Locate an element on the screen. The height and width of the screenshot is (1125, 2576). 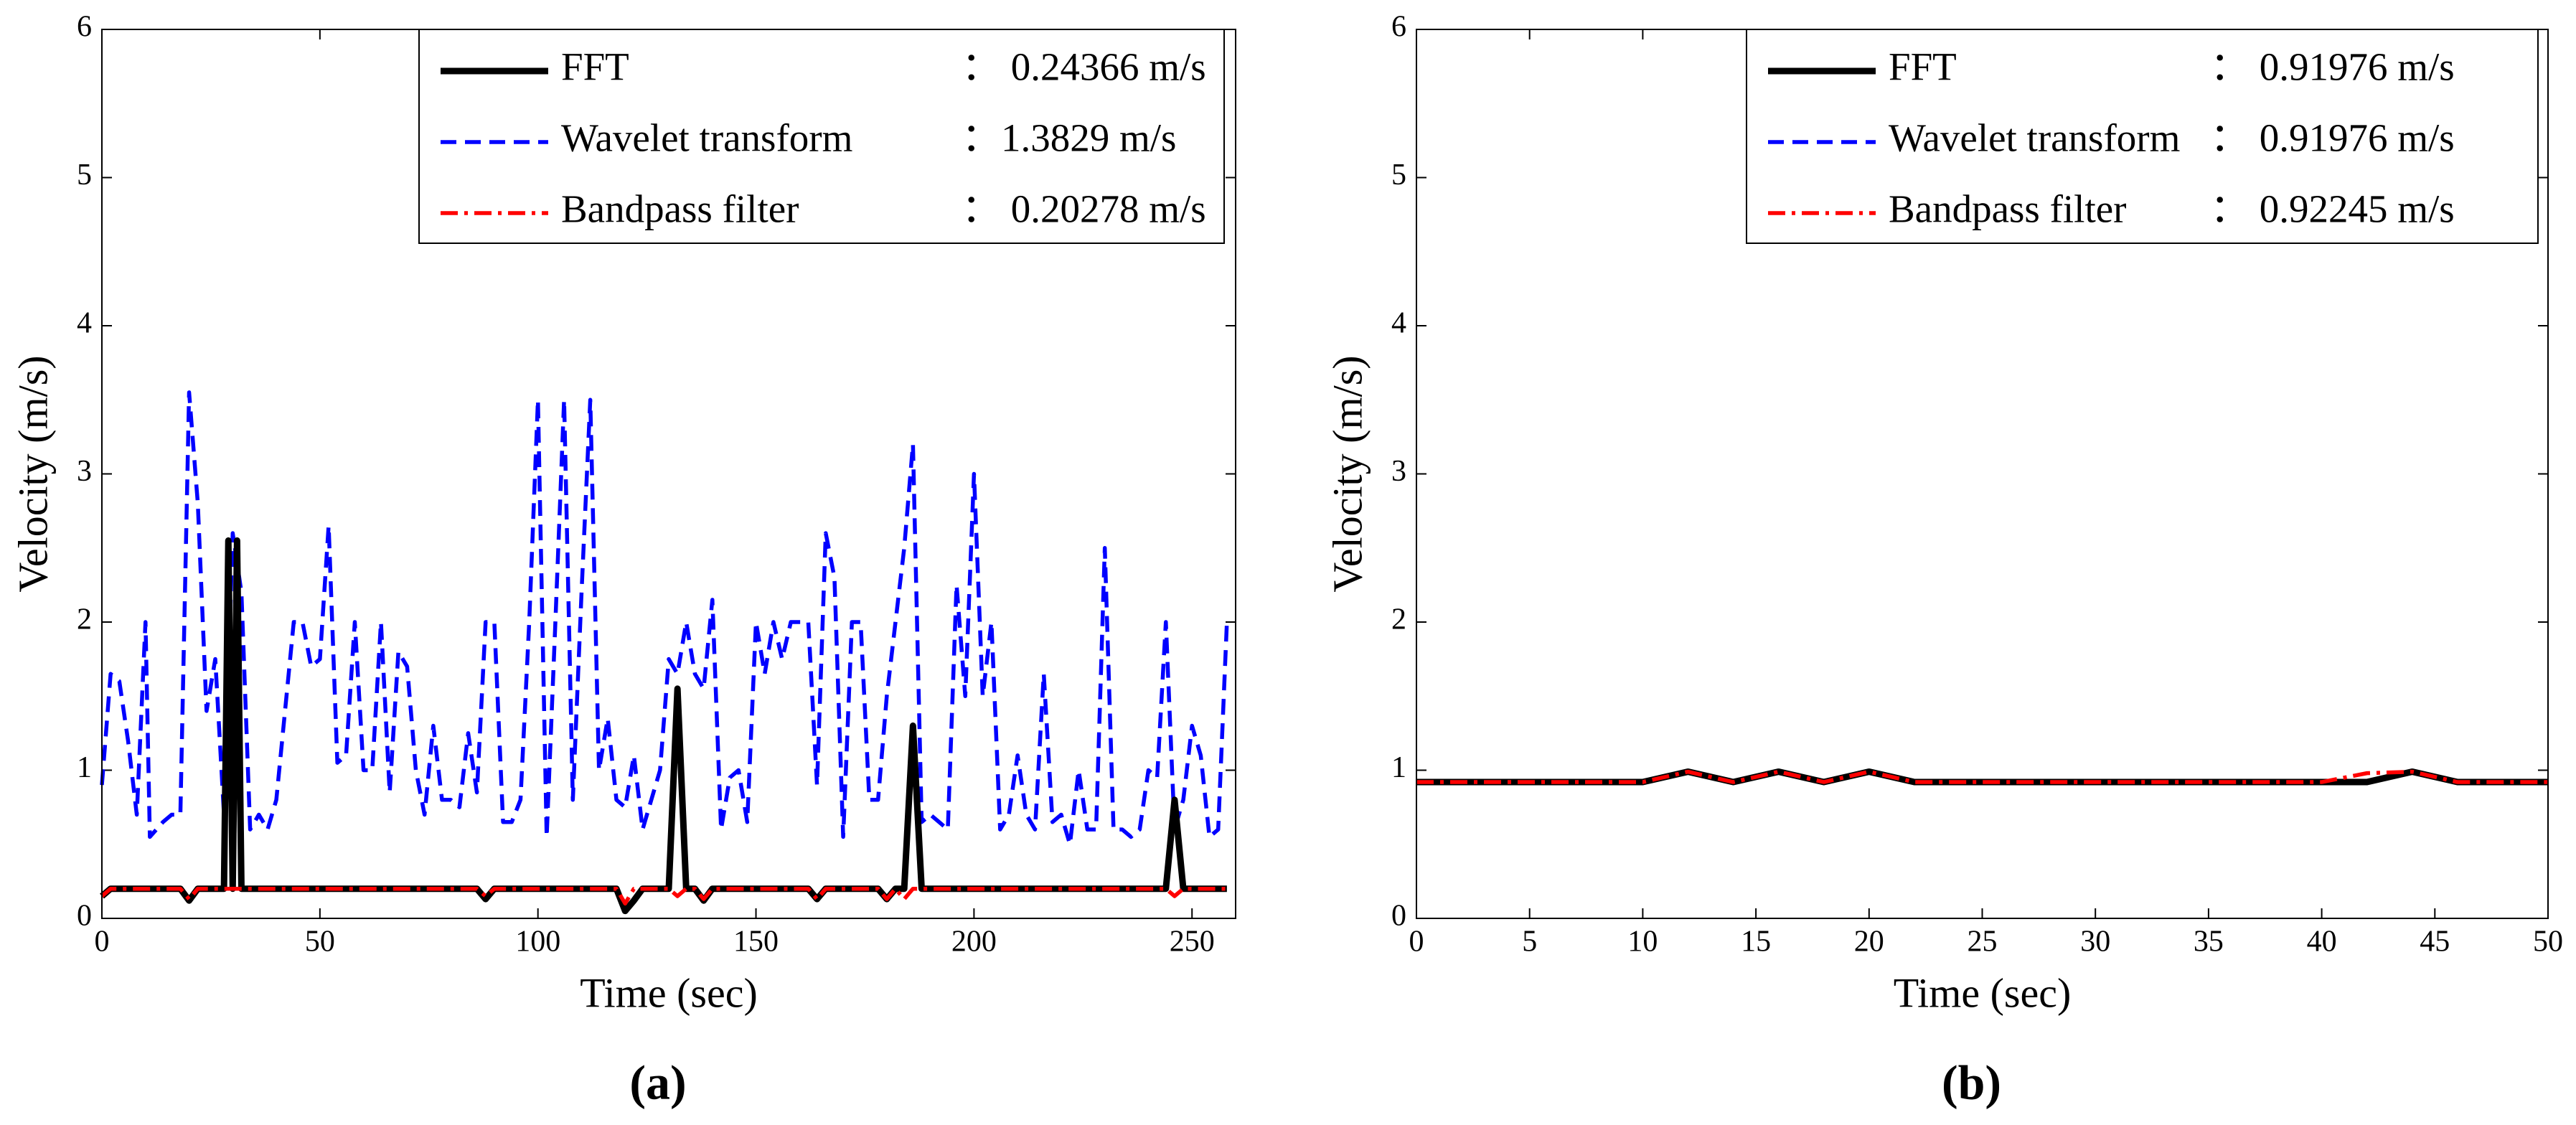
x-tick-label: 20 is located at coordinates (1869, 942).